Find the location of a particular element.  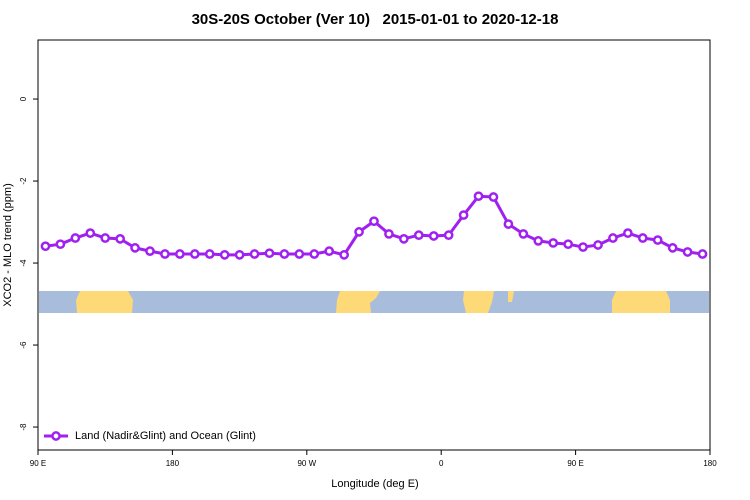

y-tick-label: -8 is located at coordinates (23, 427).